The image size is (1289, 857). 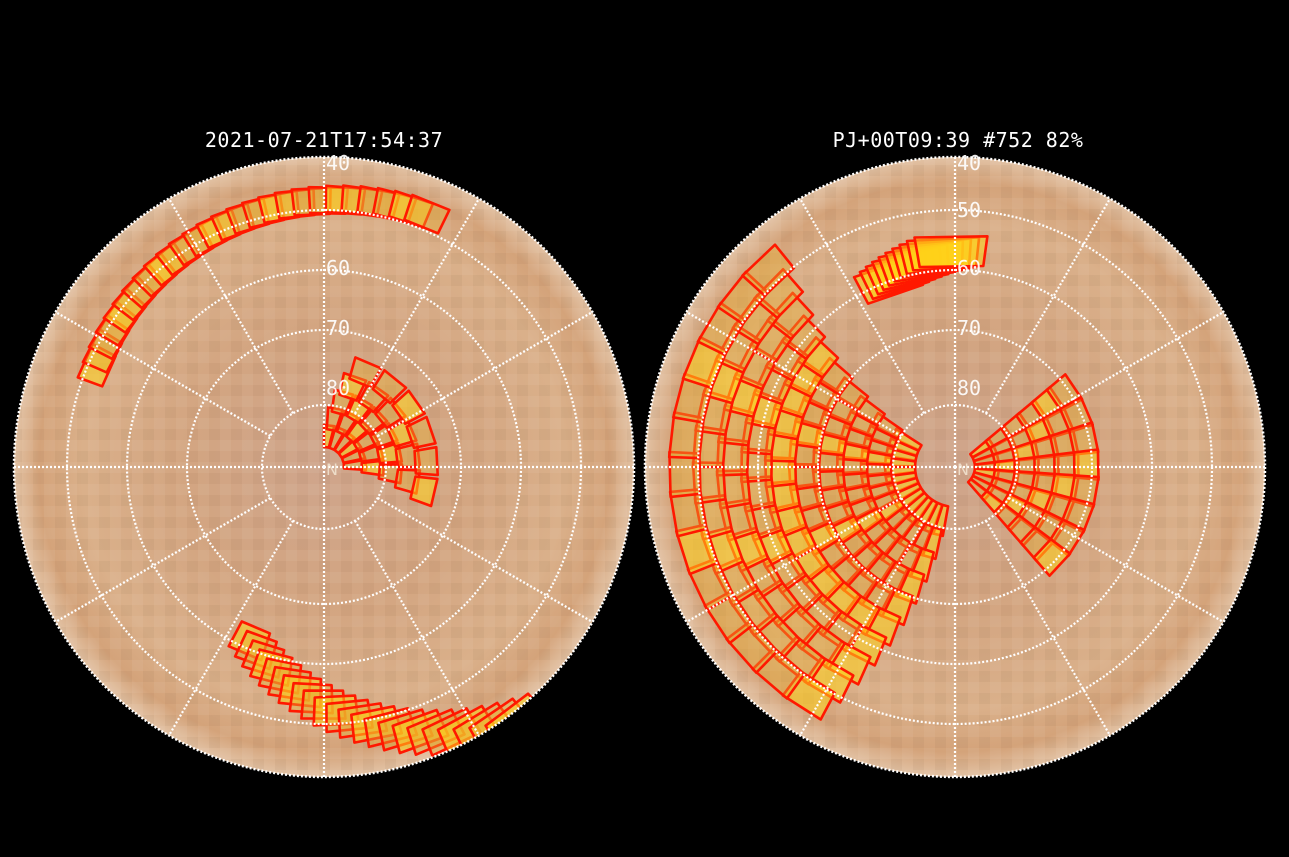 I want to click on left-panel-title: 2021-07-21T17:54:37, so click(x=324, y=140).